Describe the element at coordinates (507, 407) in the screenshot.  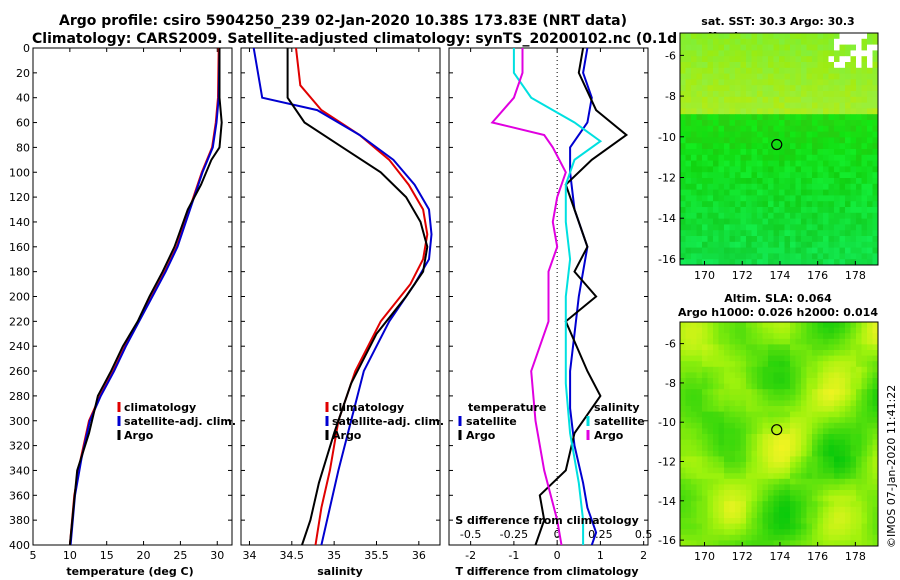
I see `legend-title-temperature: temperature` at that location.